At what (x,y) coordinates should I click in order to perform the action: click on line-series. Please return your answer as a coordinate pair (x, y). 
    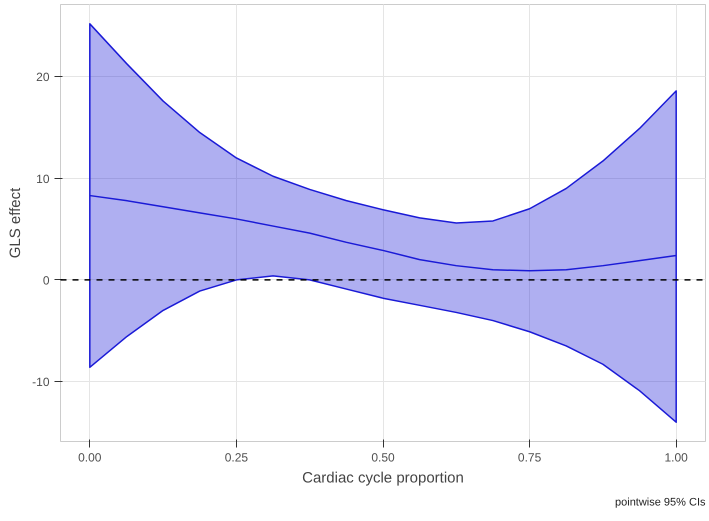
    Looking at the image, I should click on (383, 233).